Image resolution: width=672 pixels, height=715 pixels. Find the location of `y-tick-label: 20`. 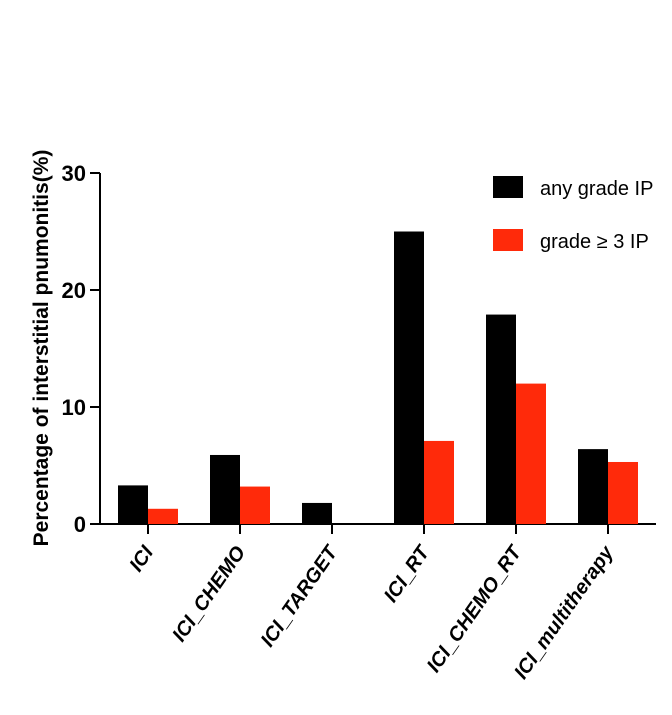

y-tick-label: 20 is located at coordinates (74, 290).